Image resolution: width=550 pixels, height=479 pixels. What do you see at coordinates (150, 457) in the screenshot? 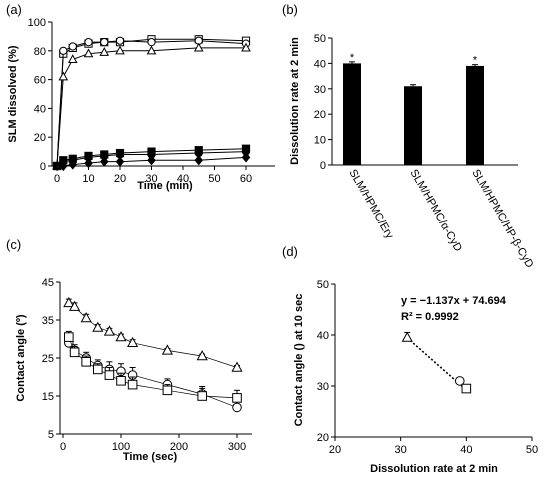
I see `x-axis-title: Time (sec)` at bounding box center [150, 457].